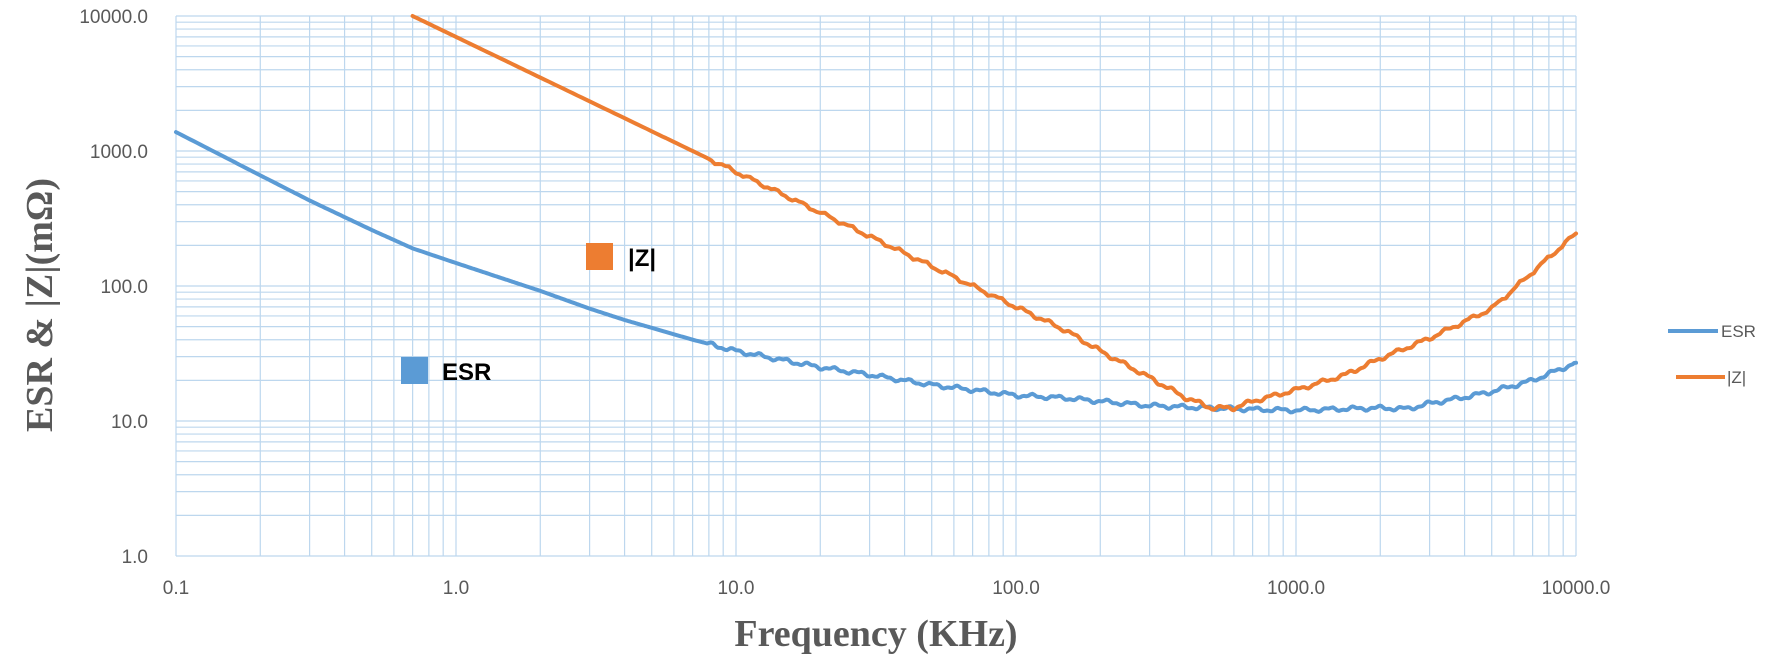  I want to click on x-tick-label: 100.0, so click(1016, 588).